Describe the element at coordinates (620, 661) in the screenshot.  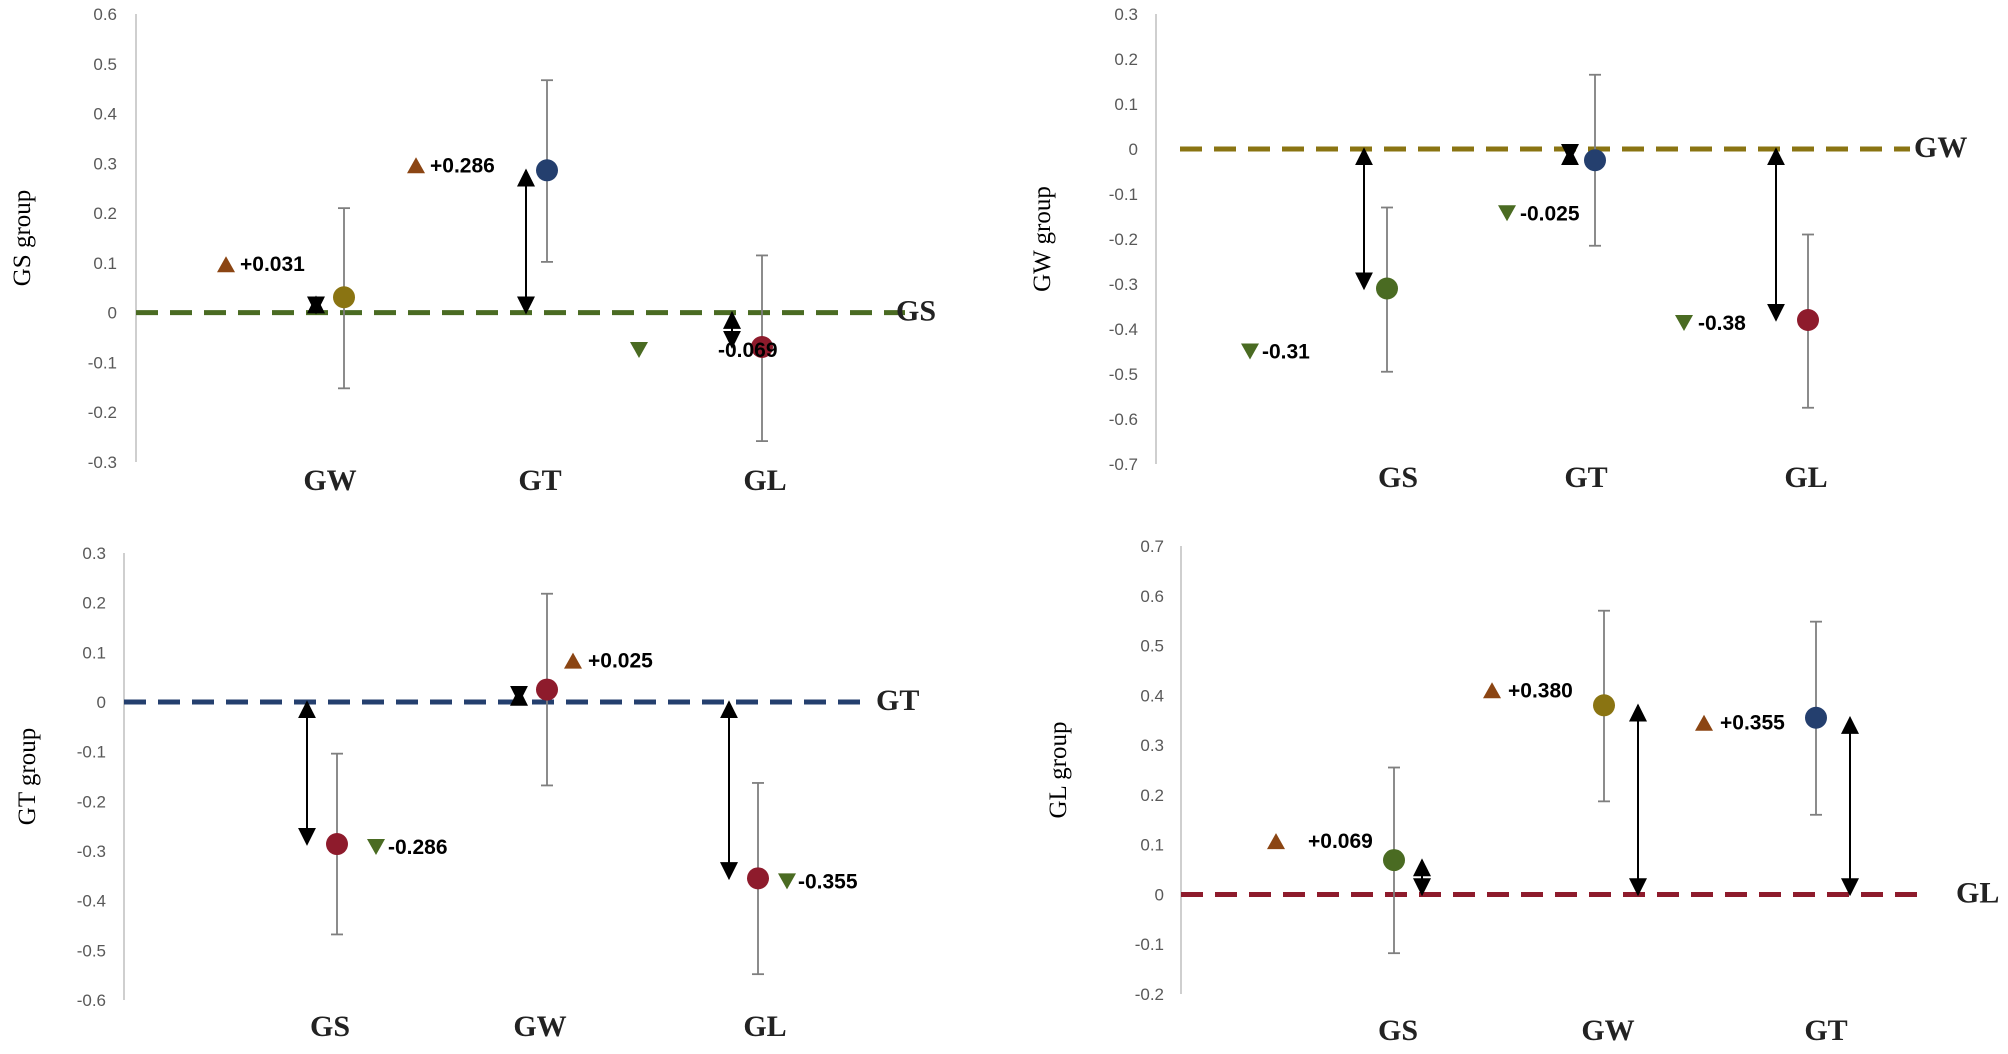
I see `data-label: +0.025` at that location.